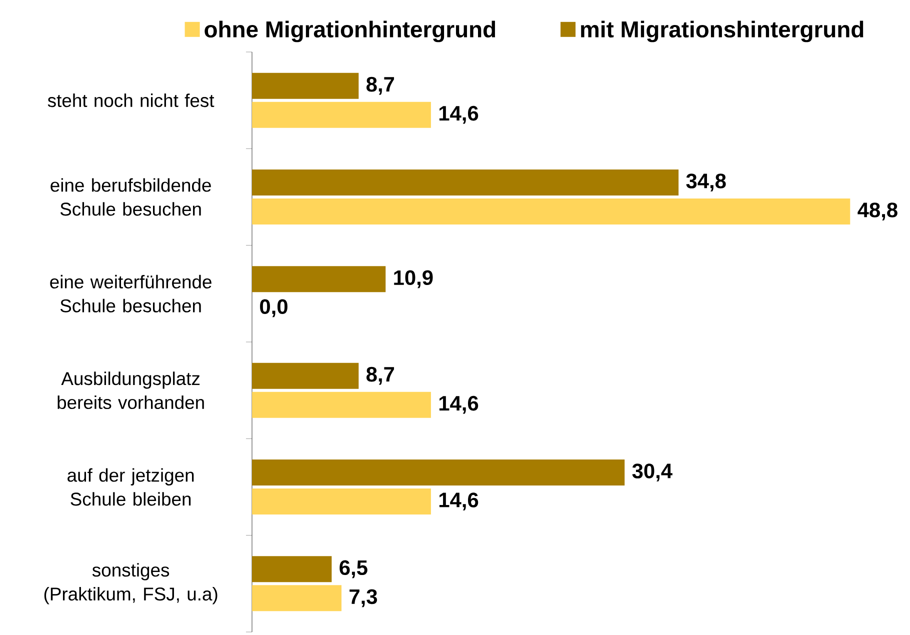 This screenshot has width=910, height=635. Describe the element at coordinates (131, 487) in the screenshot. I see `y-tick-label: auf der jetzigen Schule bleiben` at that location.